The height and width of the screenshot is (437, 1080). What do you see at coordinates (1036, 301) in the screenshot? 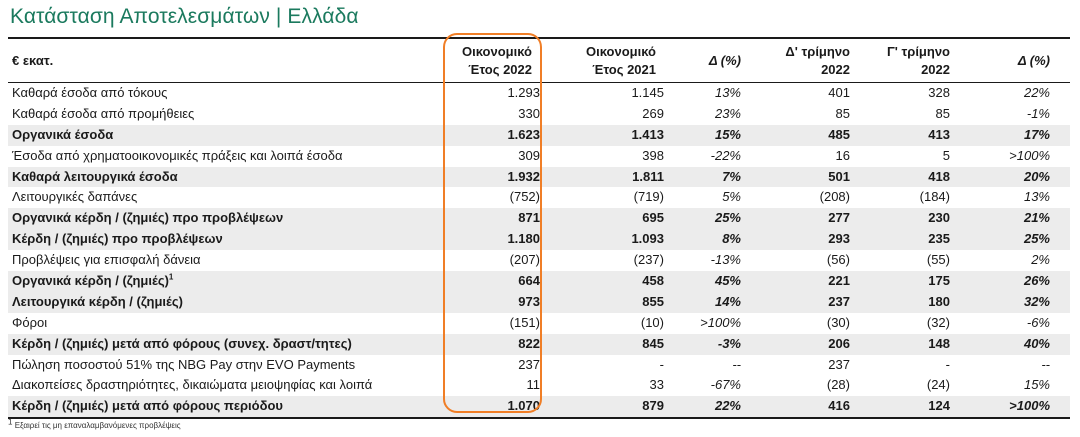
I see `cell-delta-quarterly: 32%` at bounding box center [1036, 301].